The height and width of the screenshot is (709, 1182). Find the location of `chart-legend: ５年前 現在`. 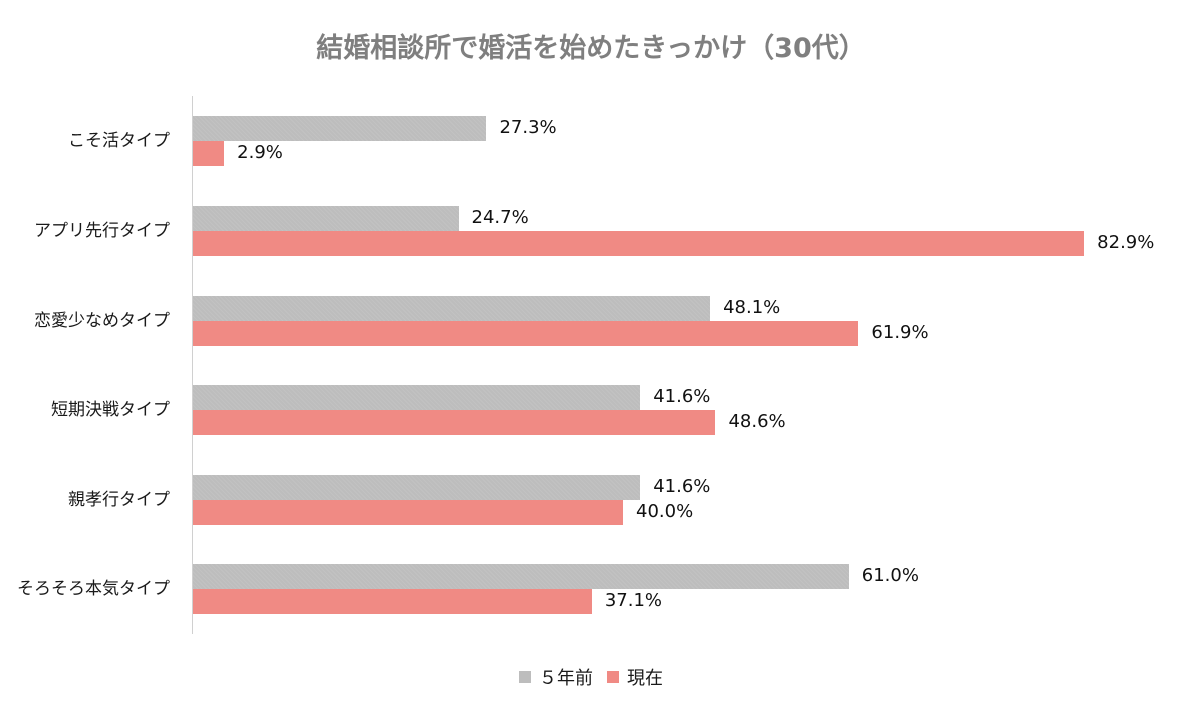

chart-legend: ５年前 現在 is located at coordinates (591, 677).